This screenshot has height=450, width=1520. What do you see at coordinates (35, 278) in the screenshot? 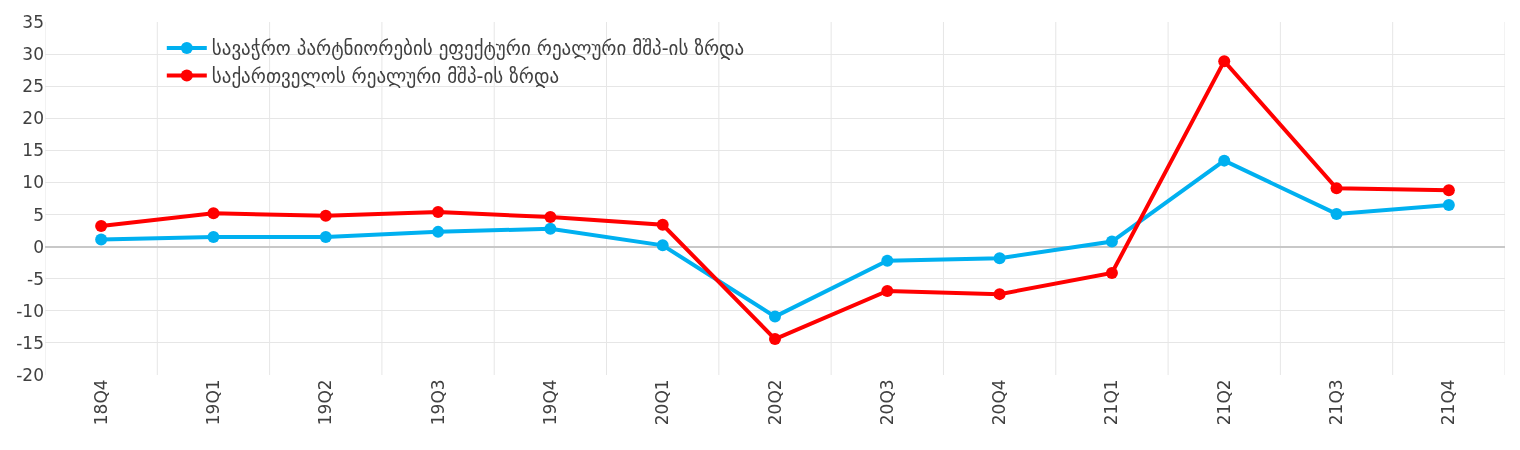
I see `y-tick-label: -5` at bounding box center [35, 278].